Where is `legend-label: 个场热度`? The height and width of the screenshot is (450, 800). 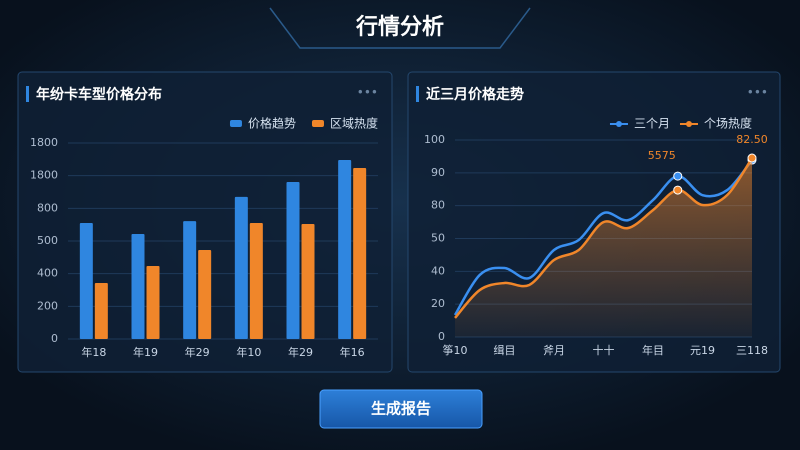 legend-label: 个场热度 is located at coordinates (728, 123).